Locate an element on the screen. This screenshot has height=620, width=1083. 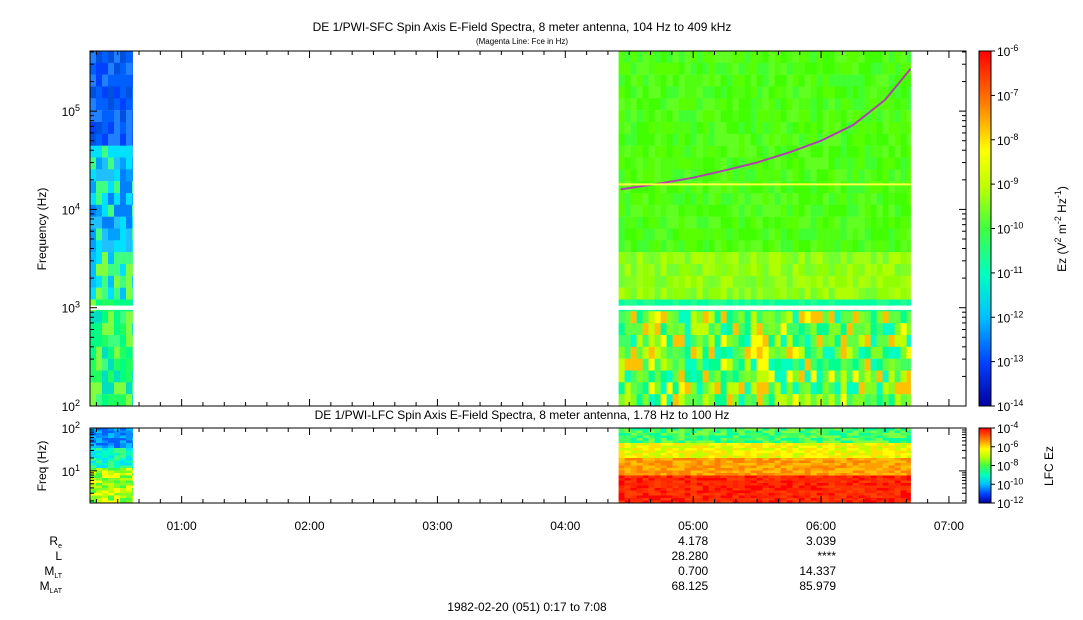
cb-label-mid2: Hz is located at coordinates (1062, 207).